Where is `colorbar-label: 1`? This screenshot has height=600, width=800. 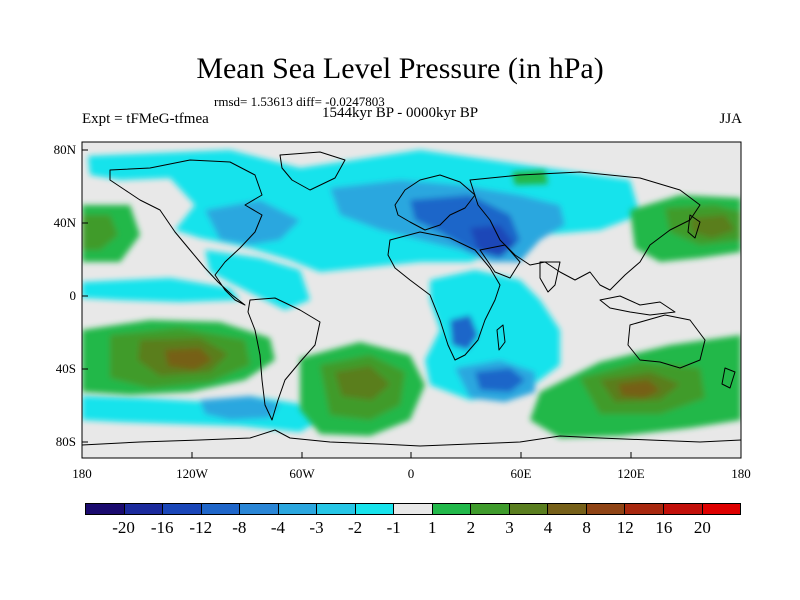
colorbar-label: 1 is located at coordinates (432, 527).